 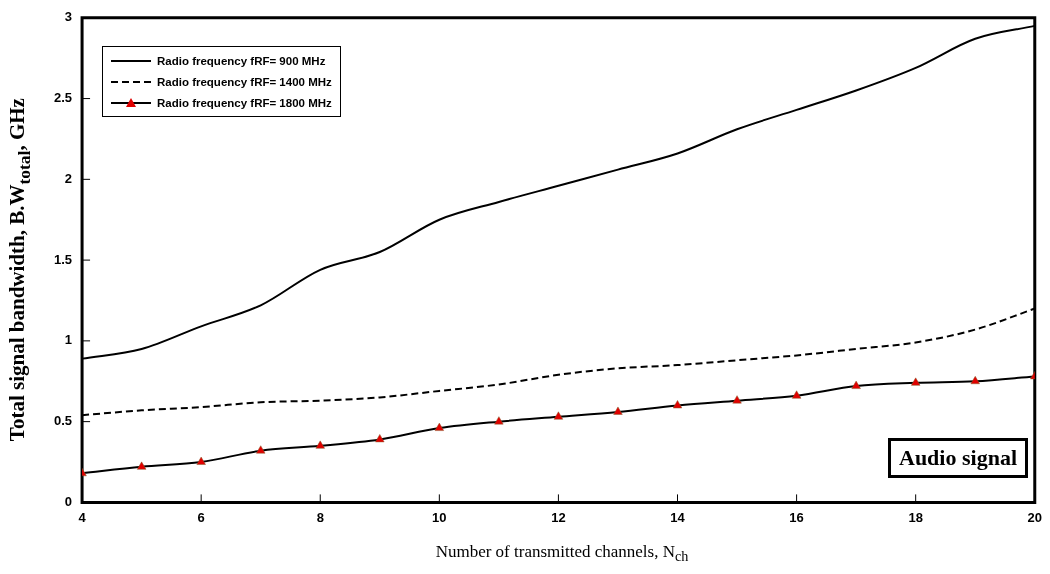 I want to click on y-tick-label: 1, so click(x=68, y=340).